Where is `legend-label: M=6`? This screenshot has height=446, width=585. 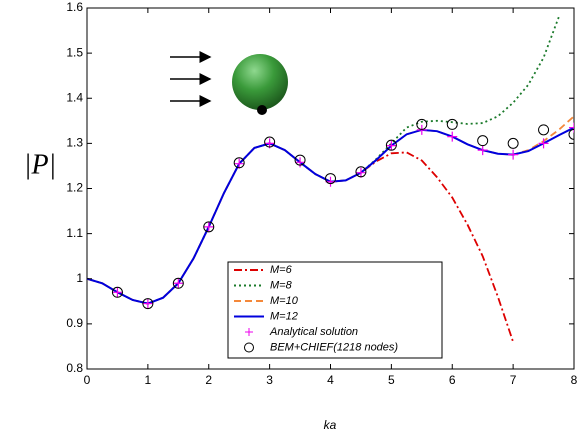 legend-label: M=6 is located at coordinates (281, 270).